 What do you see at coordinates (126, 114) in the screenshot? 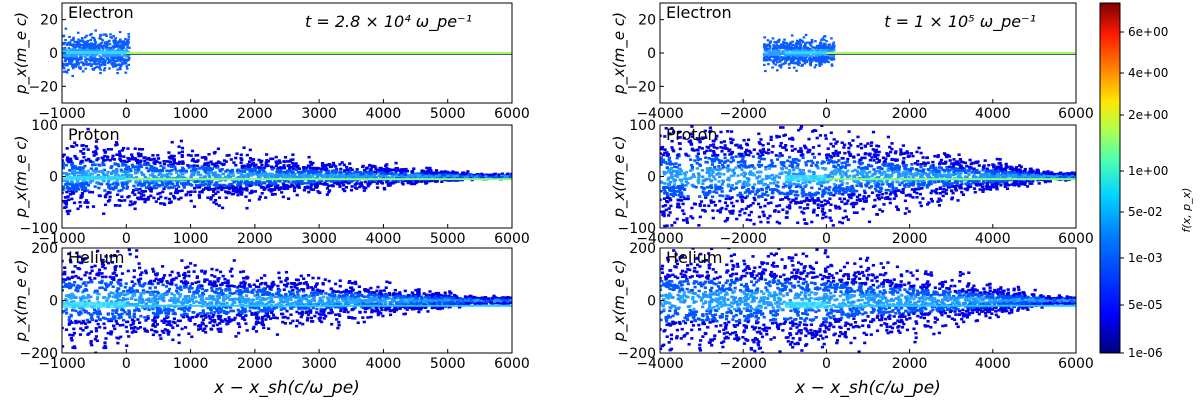
I see `panel-0-0-xtick-label: 0` at bounding box center [126, 114].